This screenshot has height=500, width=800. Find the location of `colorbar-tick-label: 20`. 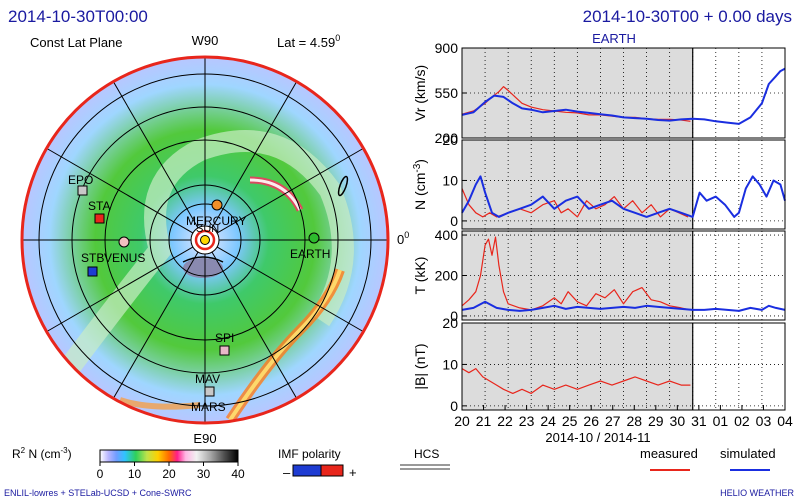

colorbar-tick-label: 20 is located at coordinates (169, 474).